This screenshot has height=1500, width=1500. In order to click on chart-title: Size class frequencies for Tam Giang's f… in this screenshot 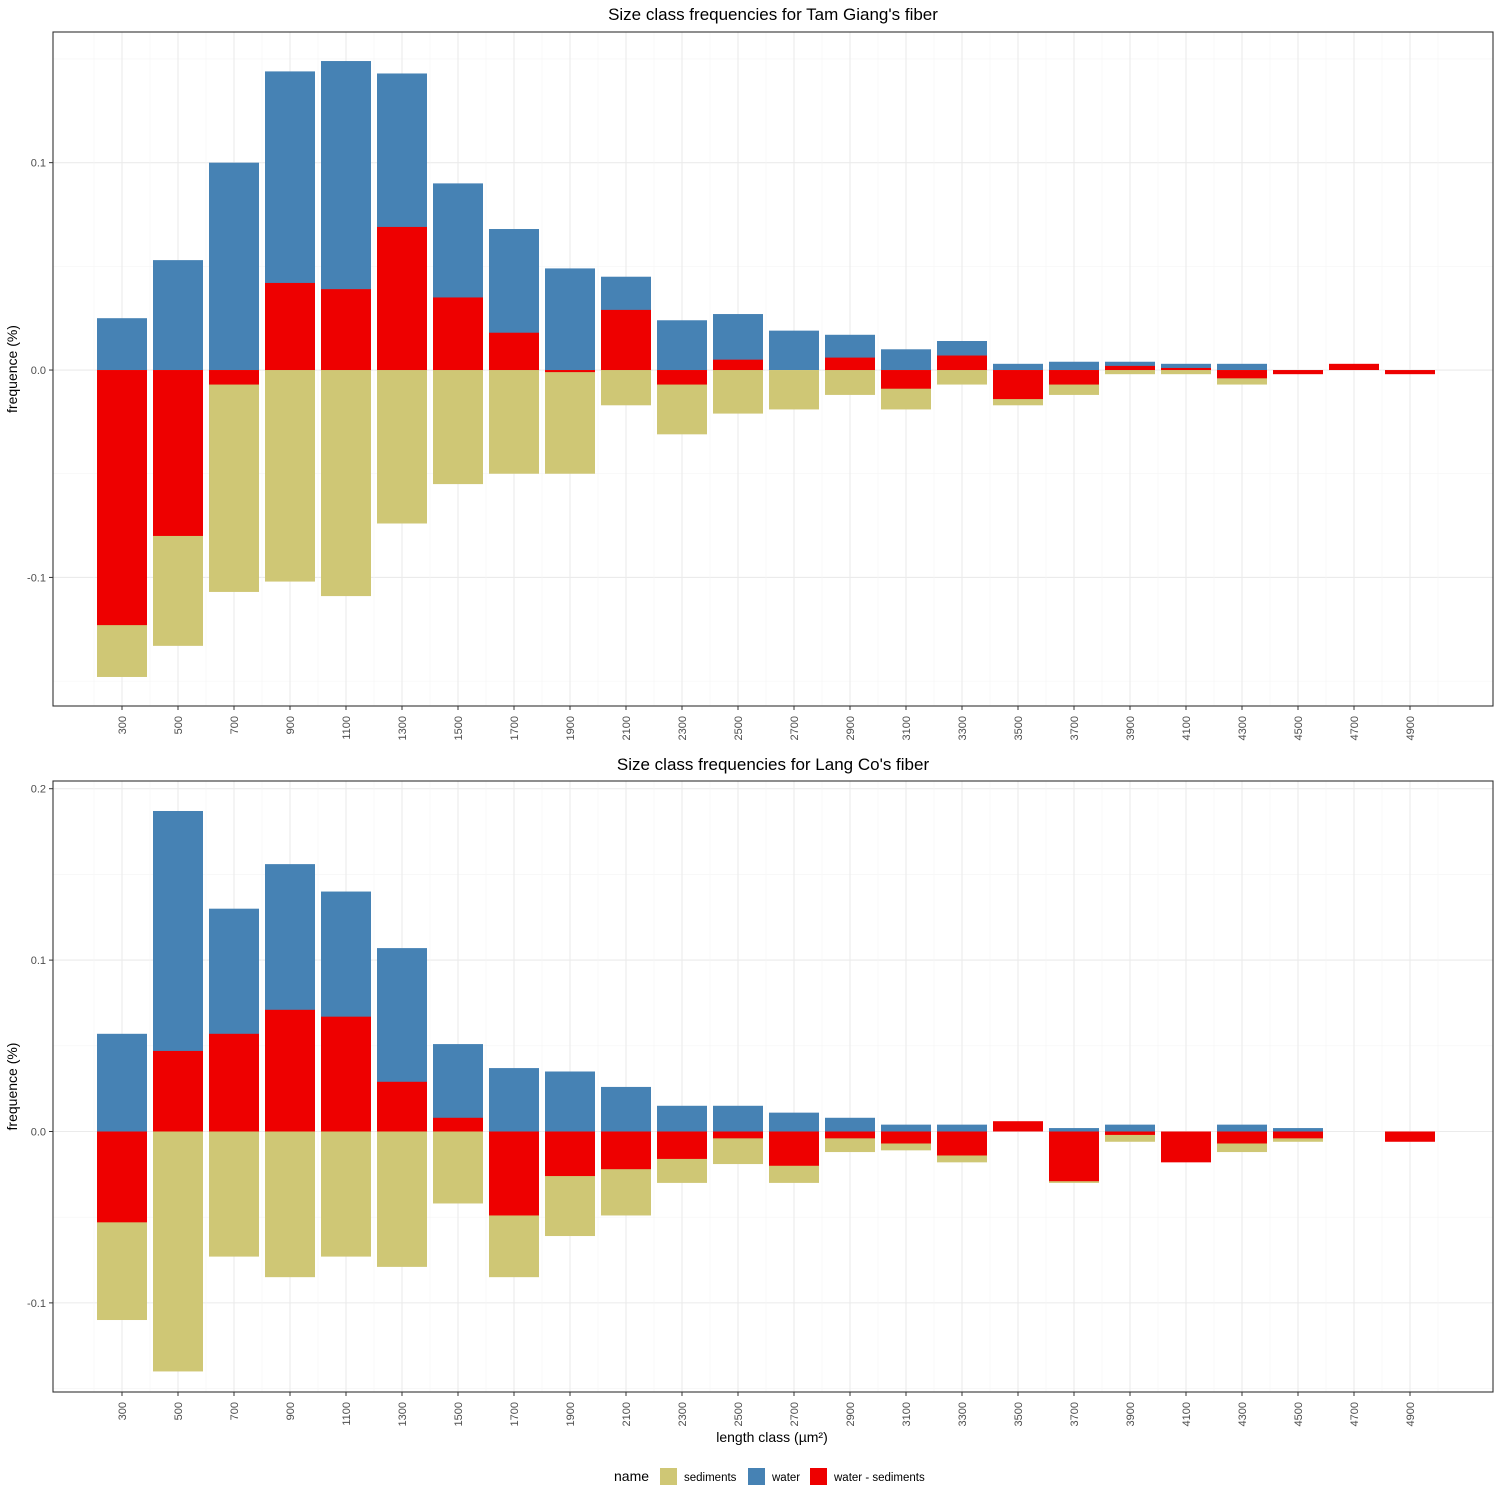, I will do `click(773, 14)`.